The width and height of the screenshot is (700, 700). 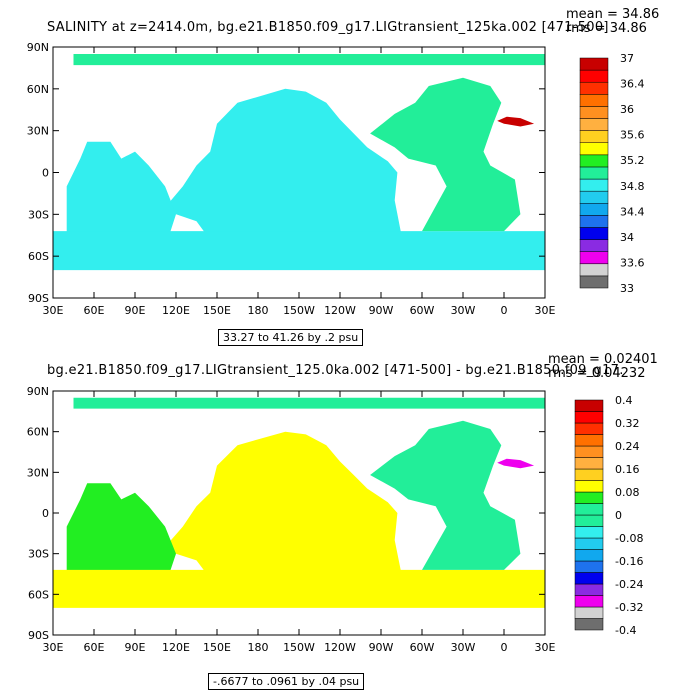 I want to click on panel1-colorbar-label: 34.8, so click(x=632, y=186).